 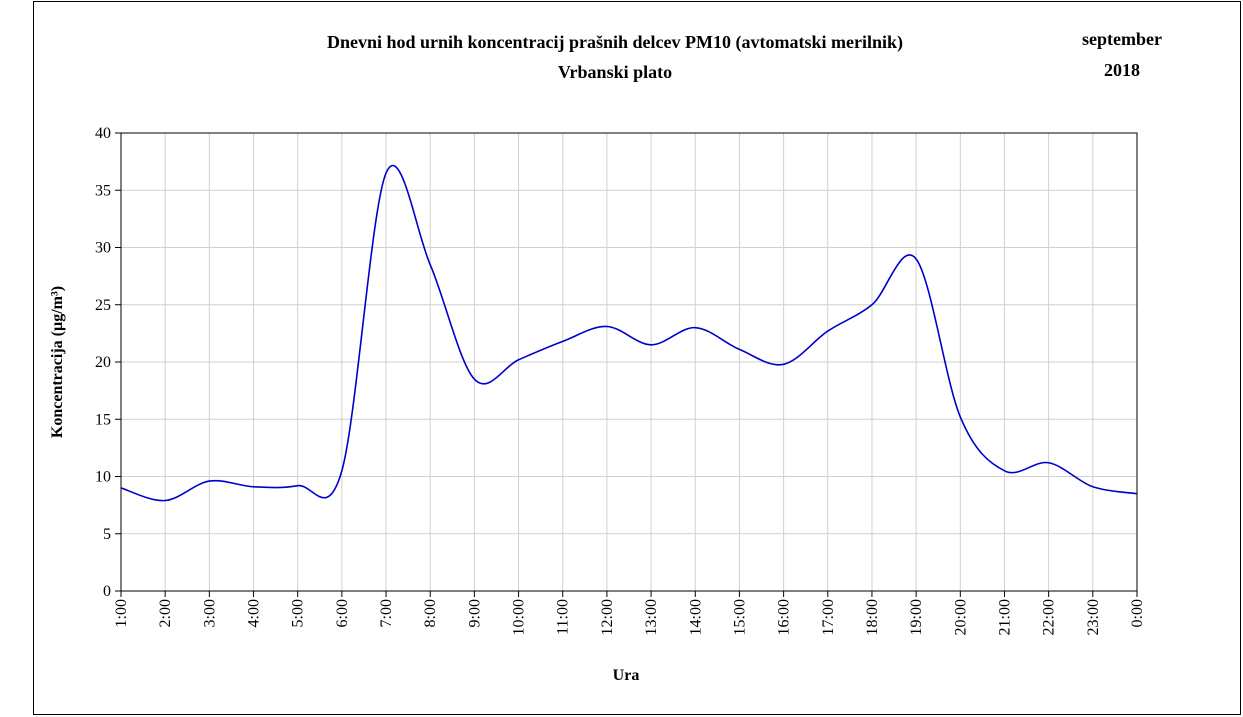 I want to click on x-tick-label: 11:00, so click(x=563, y=617).